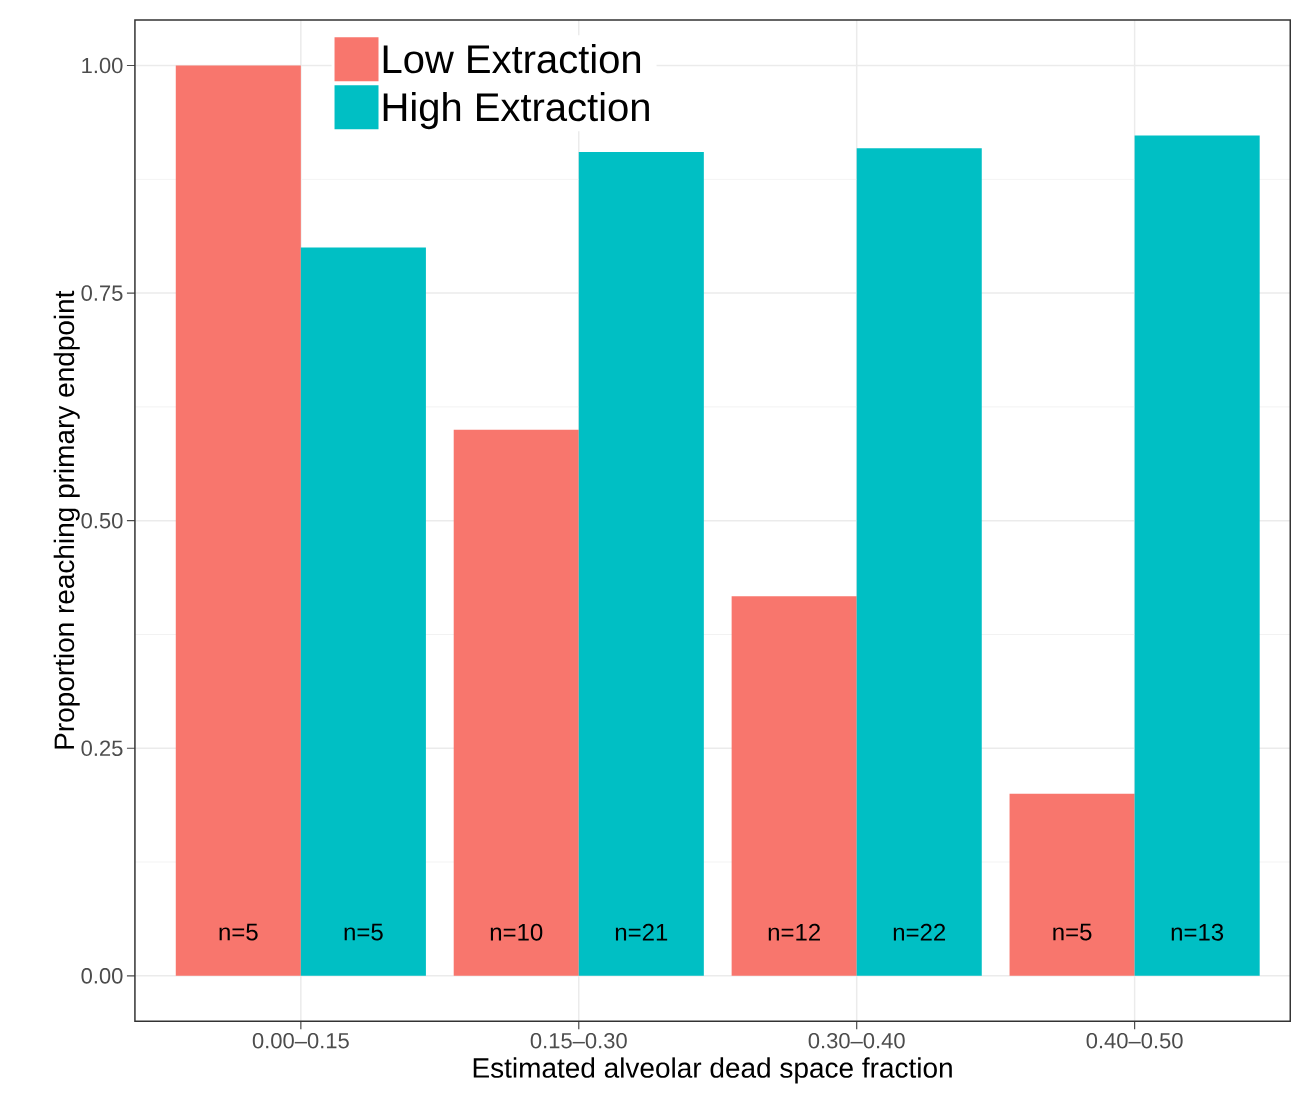 This screenshot has height=1094, width=1291. Describe the element at coordinates (516, 110) in the screenshot. I see `legend-label: High Extraction` at that location.